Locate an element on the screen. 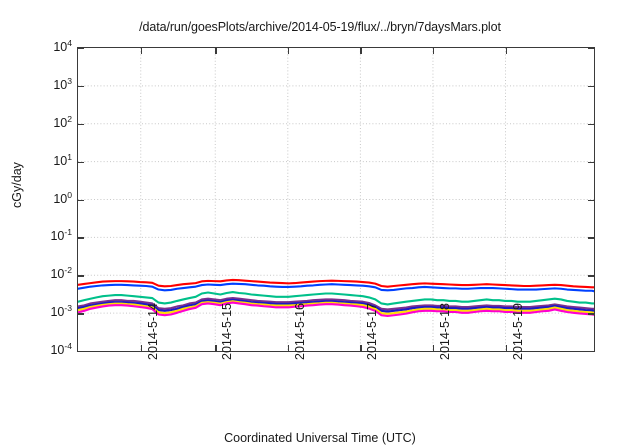 The width and height of the screenshot is (640, 448). y-tick-label: 10⁻⁴ is located at coordinates (61, 348).